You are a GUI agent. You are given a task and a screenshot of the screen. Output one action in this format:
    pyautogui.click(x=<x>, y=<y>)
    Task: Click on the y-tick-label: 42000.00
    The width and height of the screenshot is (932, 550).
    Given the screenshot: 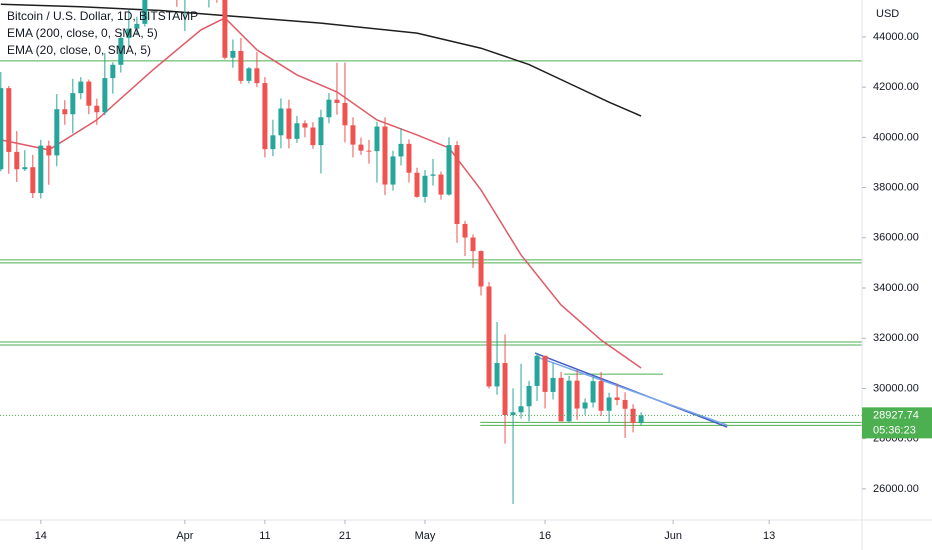 What is the action you would take?
    pyautogui.click(x=896, y=87)
    